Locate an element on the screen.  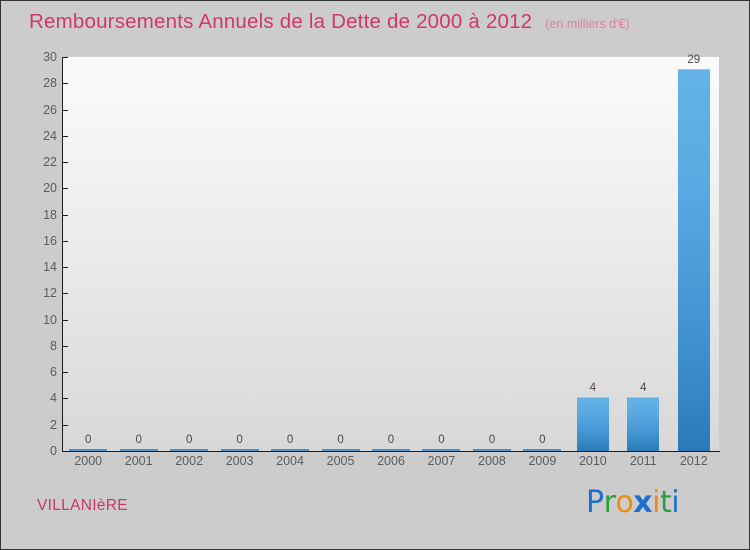
x-axis-label-2005: 2005 is located at coordinates (340, 461).